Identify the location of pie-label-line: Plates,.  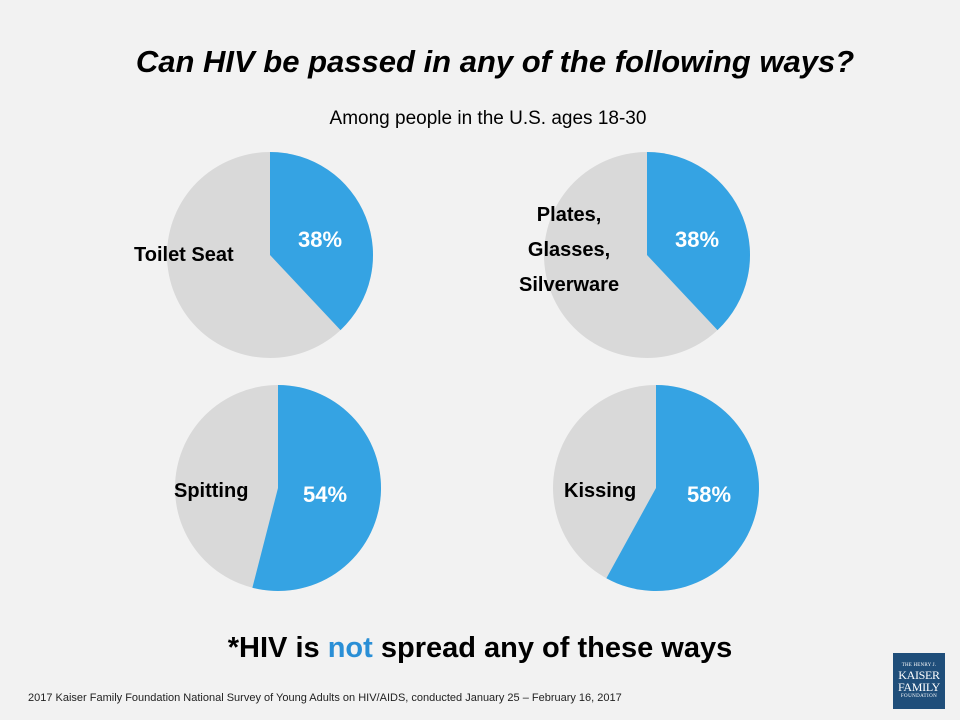
(569, 215).